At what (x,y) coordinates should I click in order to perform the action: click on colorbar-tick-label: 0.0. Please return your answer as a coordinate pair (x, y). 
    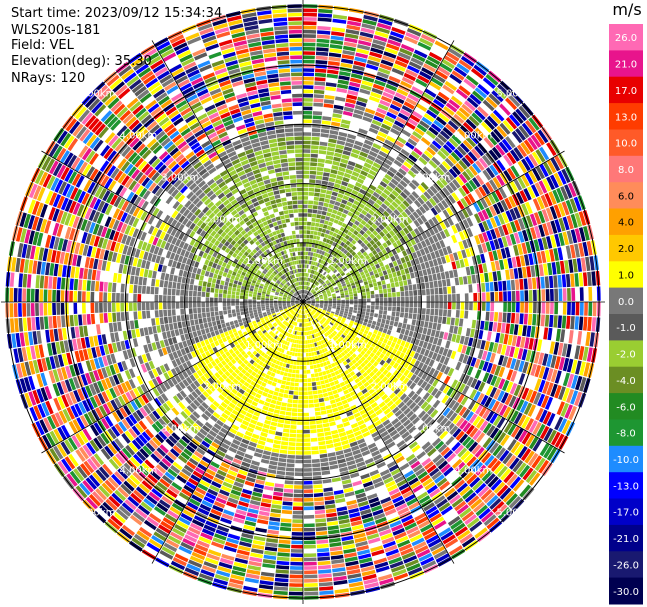
    Looking at the image, I should click on (626, 302).